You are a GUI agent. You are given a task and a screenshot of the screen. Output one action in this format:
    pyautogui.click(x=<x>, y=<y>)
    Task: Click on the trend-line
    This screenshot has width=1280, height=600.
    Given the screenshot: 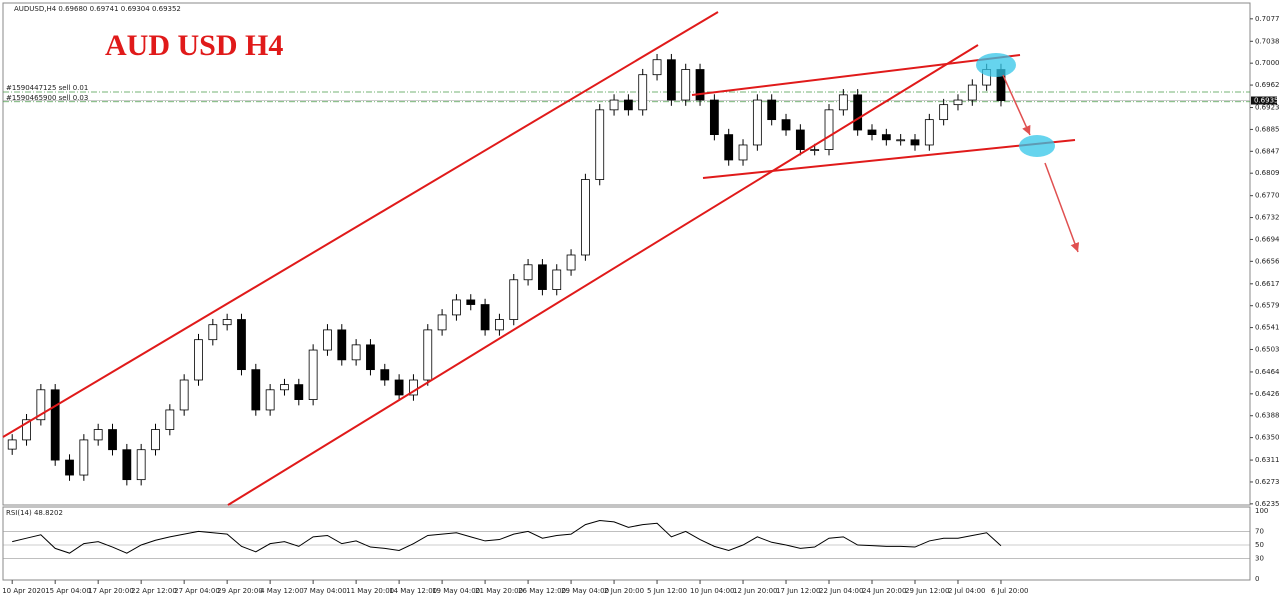 What is the action you would take?
    pyautogui.click(x=889, y=159)
    